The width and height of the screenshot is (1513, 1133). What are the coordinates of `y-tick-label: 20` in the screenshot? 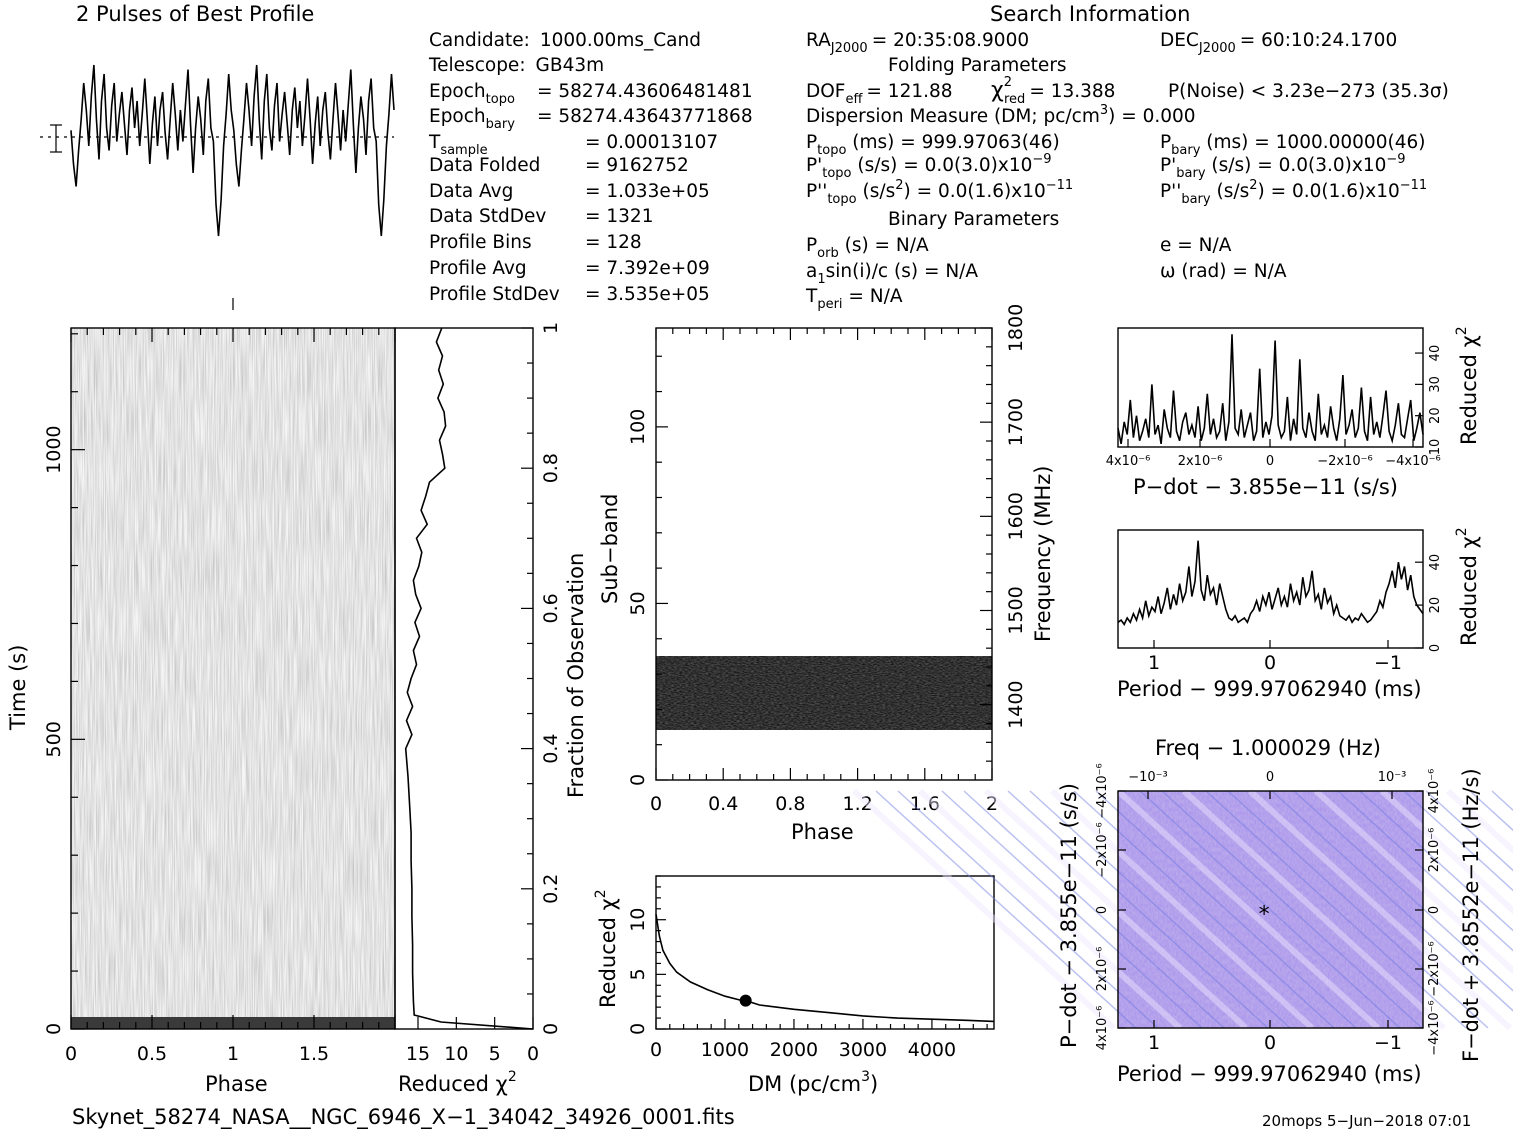 It's located at (1435, 415).